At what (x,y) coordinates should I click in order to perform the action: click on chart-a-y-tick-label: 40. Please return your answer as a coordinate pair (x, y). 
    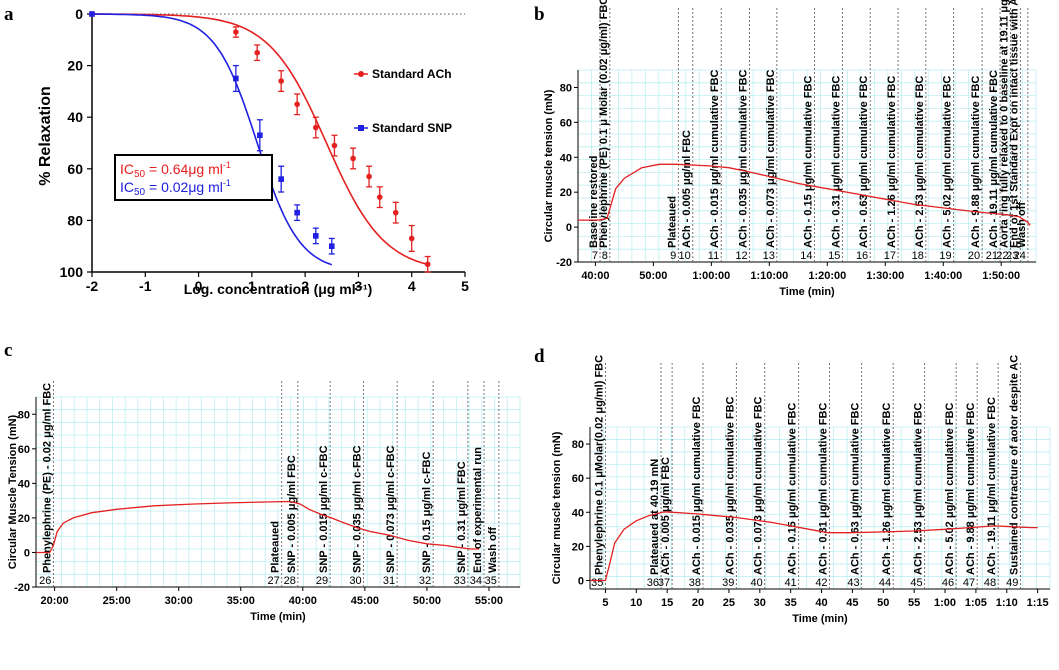
    Looking at the image, I should click on (75, 117).